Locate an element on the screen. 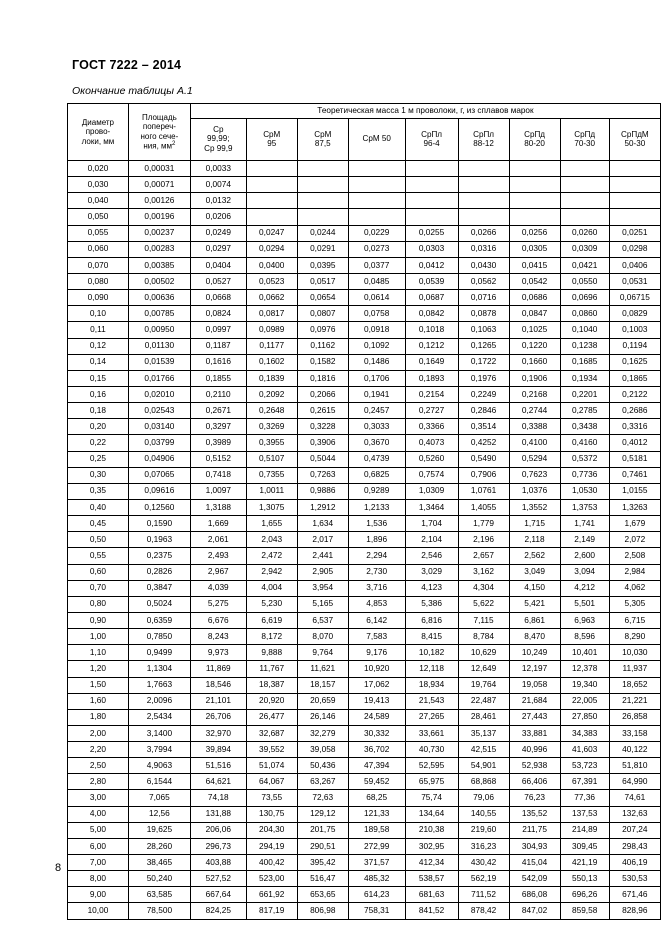 The image size is (661, 936). cell-area: 7,065 is located at coordinates (159, 798).